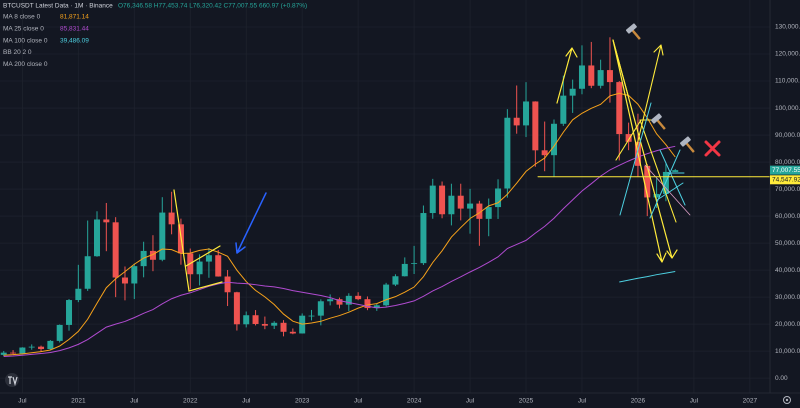 Image resolution: width=800 pixels, height=408 pixels. What do you see at coordinates (787, 297) in the screenshot?
I see `y-tick-label: 30,000.00` at bounding box center [787, 297].